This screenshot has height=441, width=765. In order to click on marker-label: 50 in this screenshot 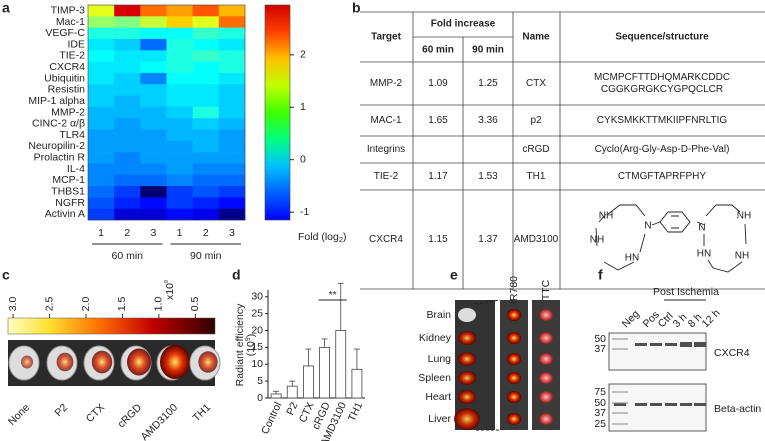, I will do `click(600, 339)`.